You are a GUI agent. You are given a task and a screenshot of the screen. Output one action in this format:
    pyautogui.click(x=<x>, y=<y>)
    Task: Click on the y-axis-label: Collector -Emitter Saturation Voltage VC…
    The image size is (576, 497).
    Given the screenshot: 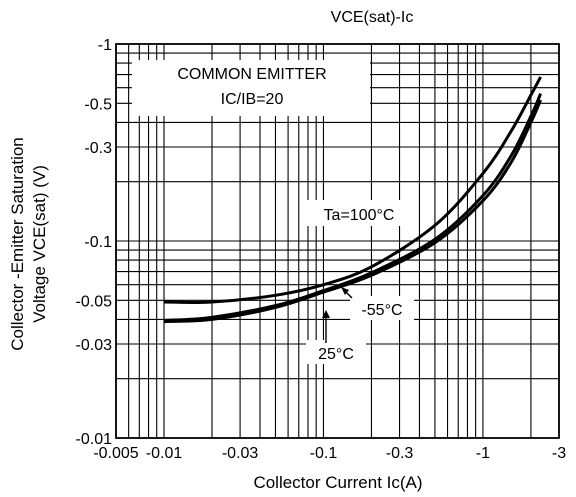 What is the action you would take?
    pyautogui.click(x=28, y=244)
    